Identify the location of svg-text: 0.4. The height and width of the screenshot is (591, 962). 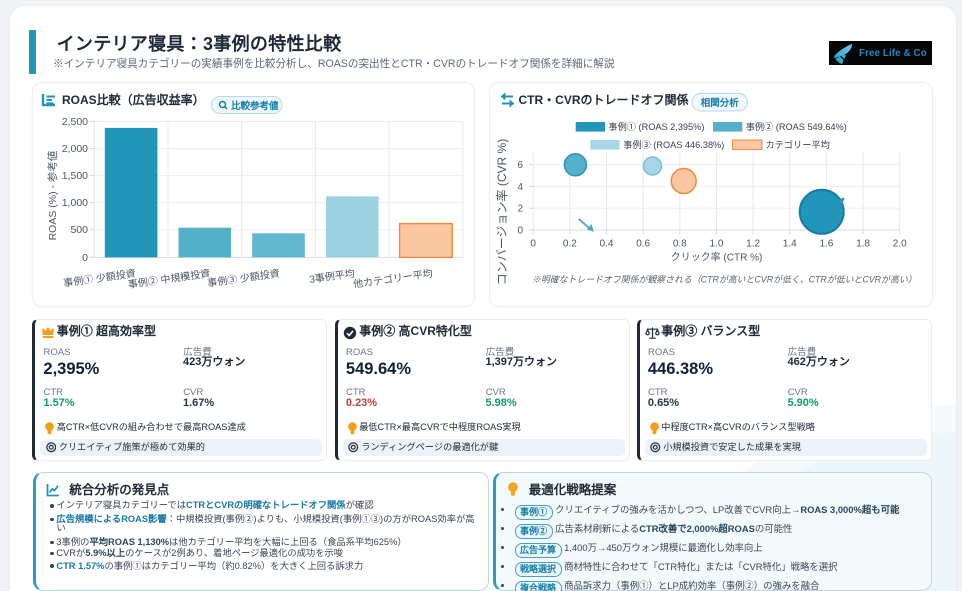
(607, 244).